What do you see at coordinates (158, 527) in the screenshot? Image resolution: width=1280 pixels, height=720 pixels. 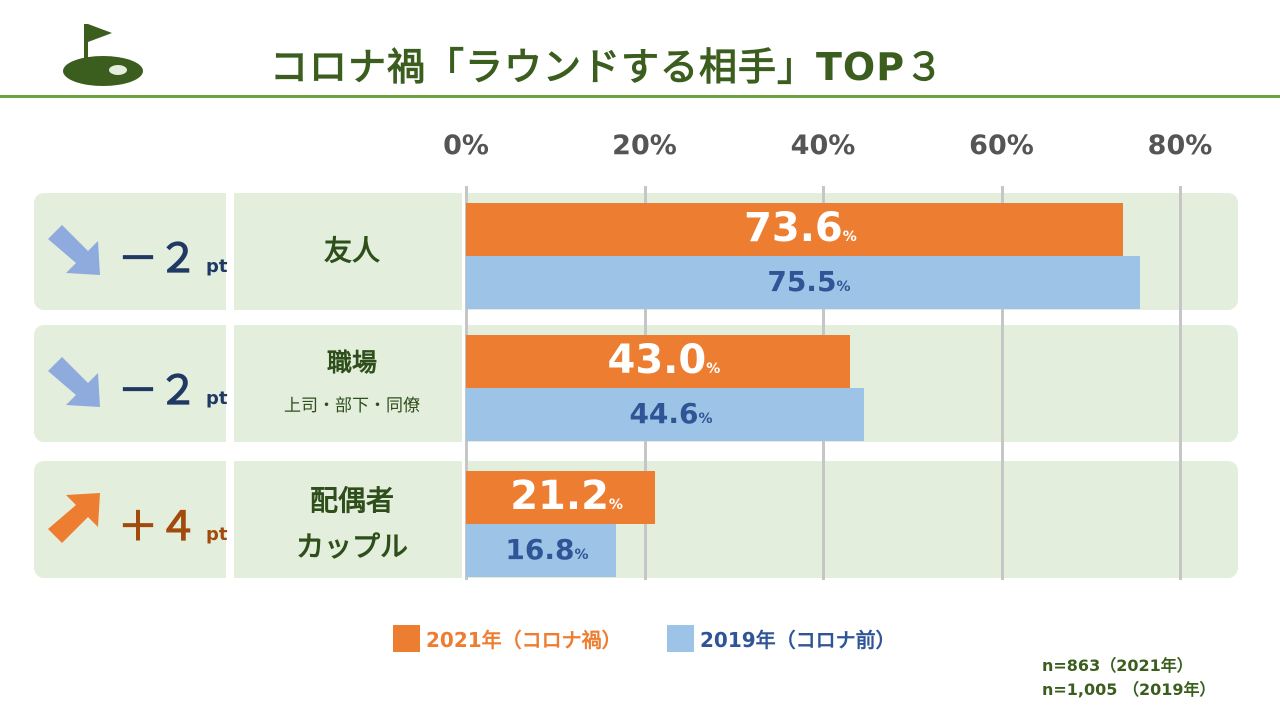 I see `change-number: ＋４` at bounding box center [158, 527].